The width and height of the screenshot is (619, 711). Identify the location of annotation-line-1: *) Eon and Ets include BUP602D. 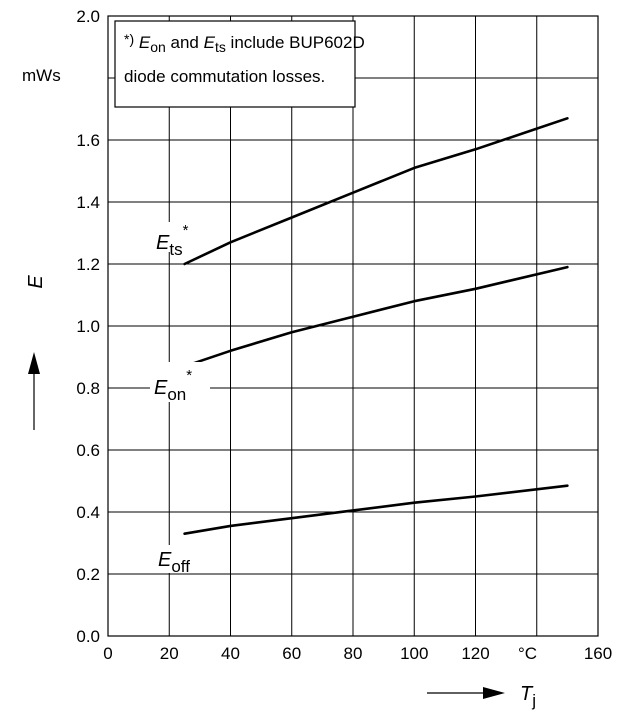
(244, 43).